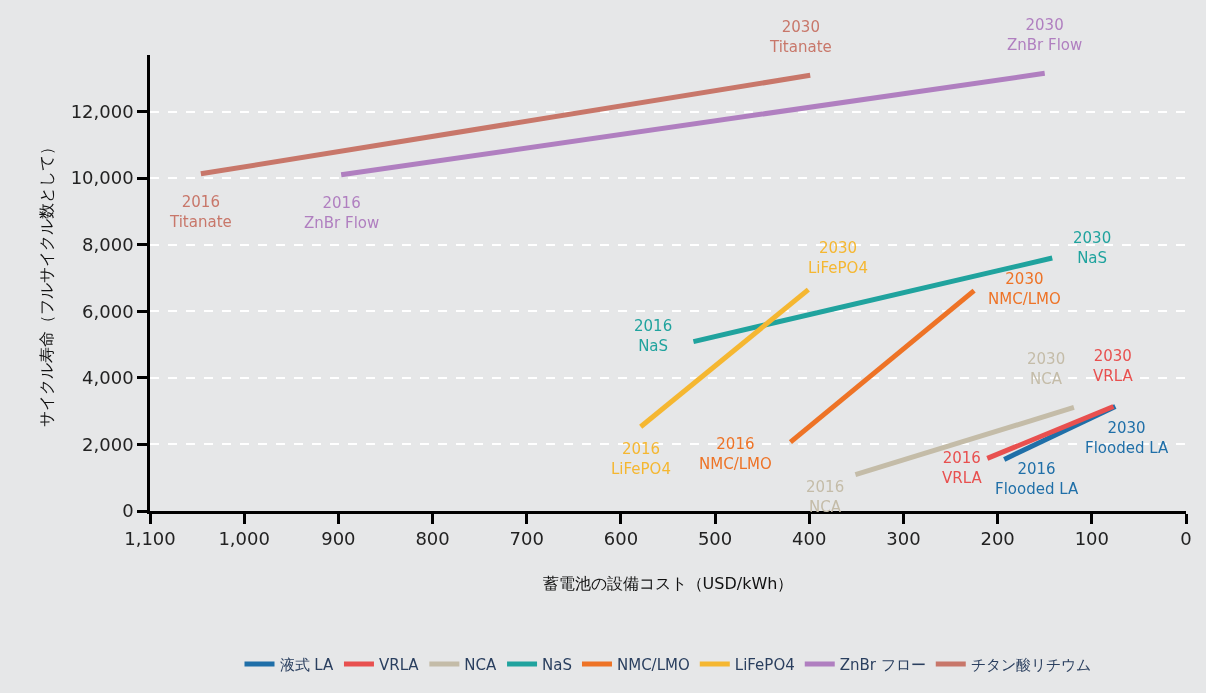 The image size is (1206, 693). I want to click on legend-label: LiFePO4, so click(764, 664).